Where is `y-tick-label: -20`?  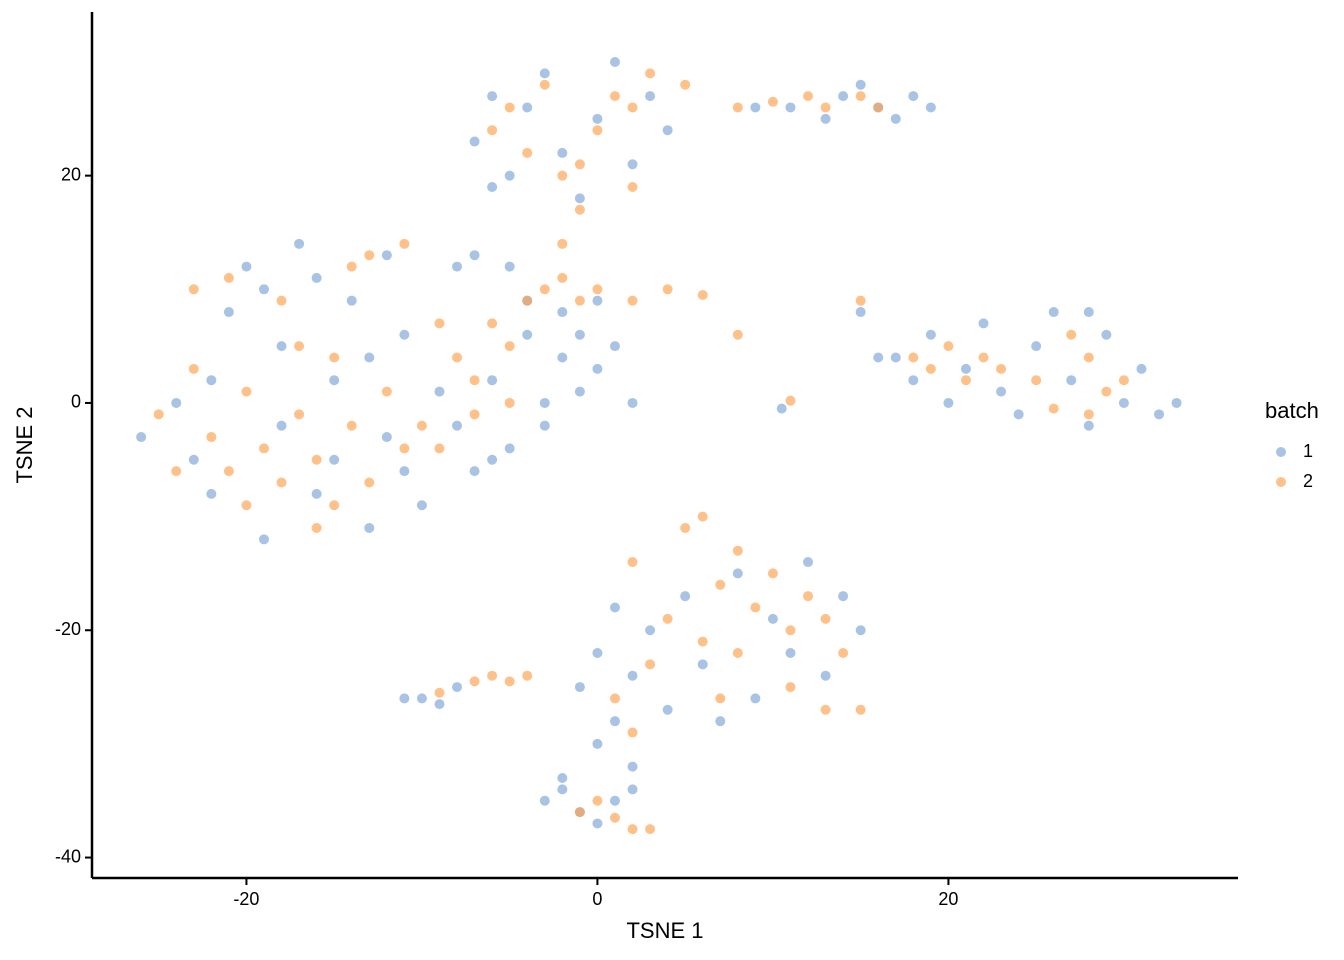
y-tick-label: -20 is located at coordinates (68, 629).